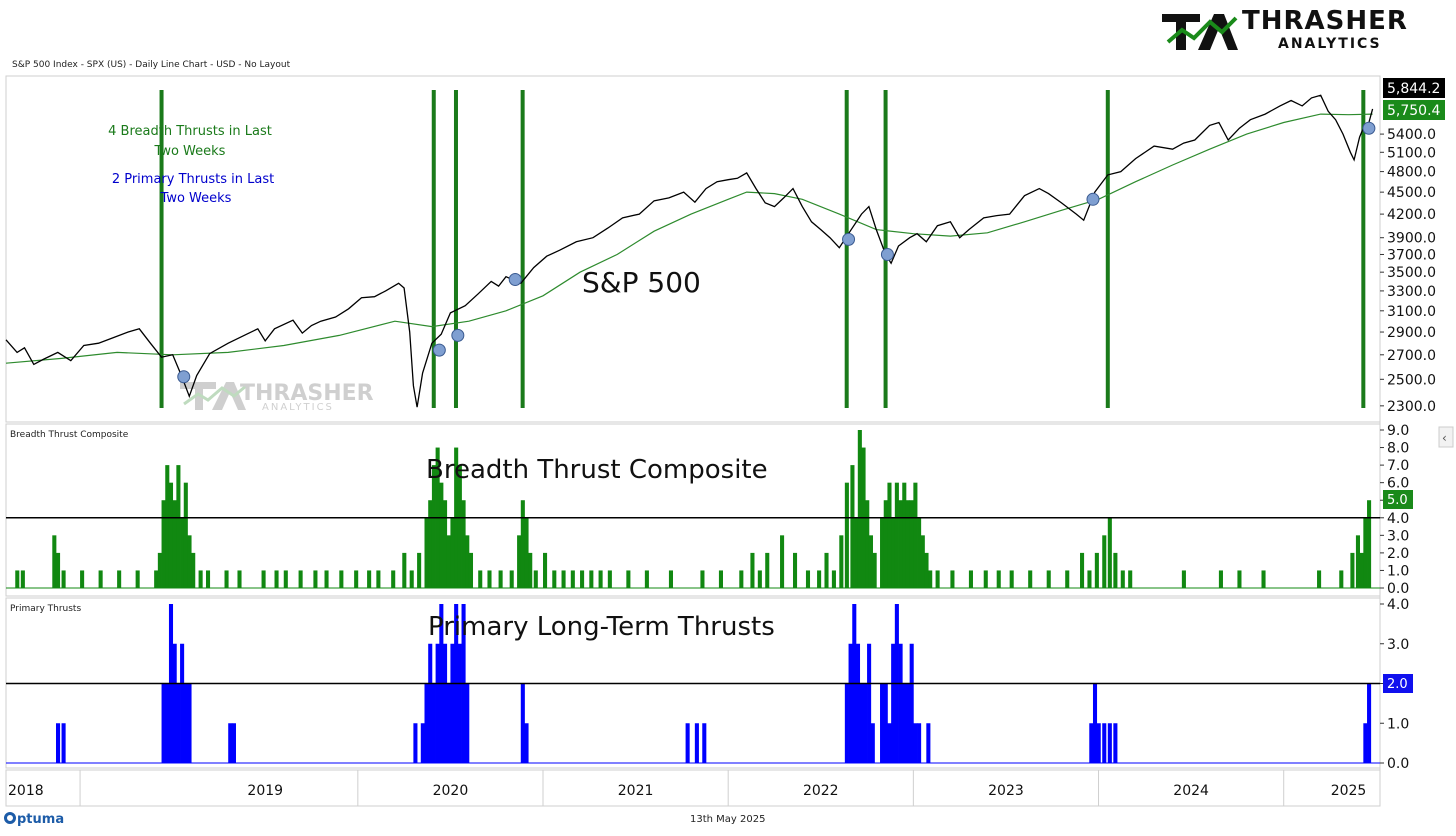 The width and height of the screenshot is (1456, 836). I want to click on ma-last-value: 5,750.4, so click(1414, 111).